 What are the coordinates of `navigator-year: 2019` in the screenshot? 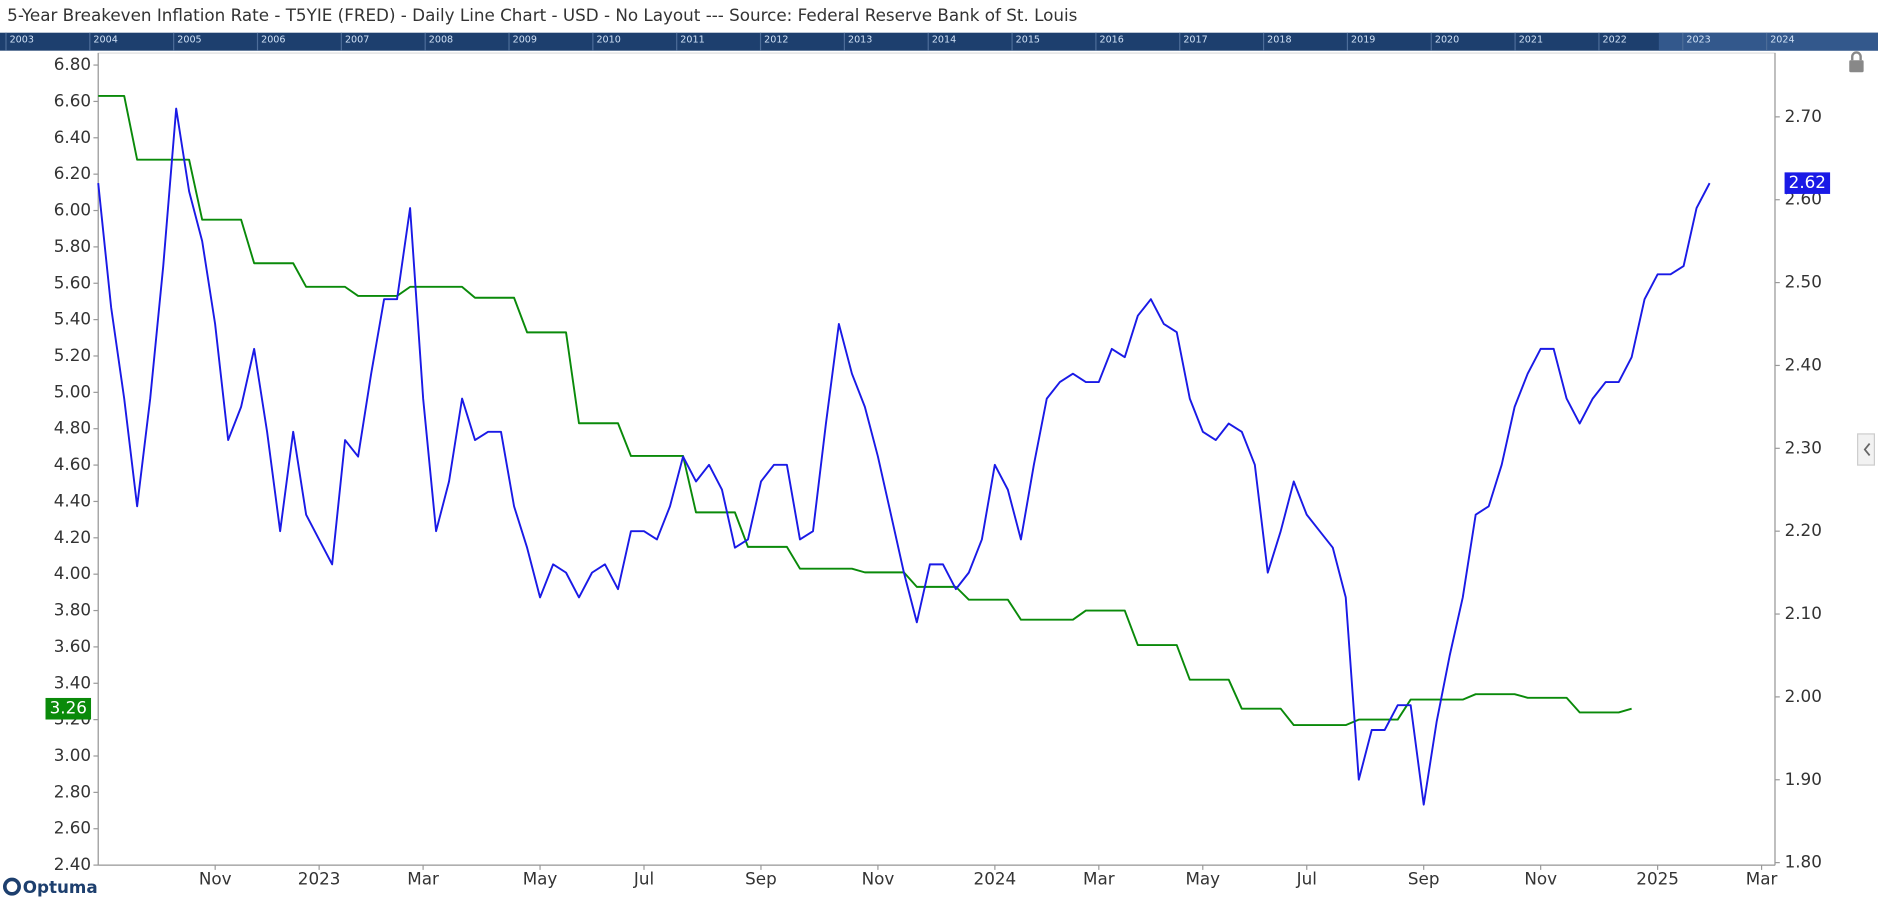 It's located at (1363, 39).